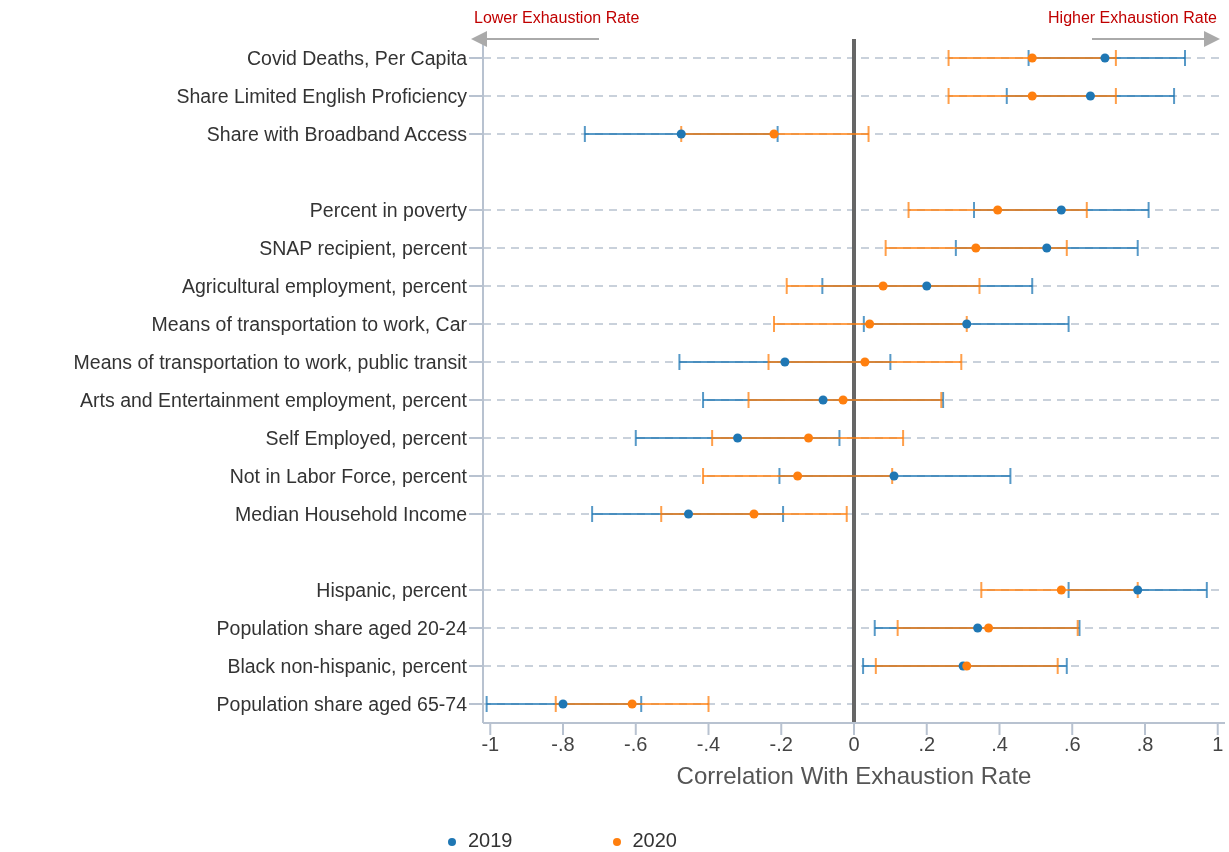 The width and height of the screenshot is (1229, 852). I want to click on y-tick-label: Population share aged 65-74, so click(342, 703).